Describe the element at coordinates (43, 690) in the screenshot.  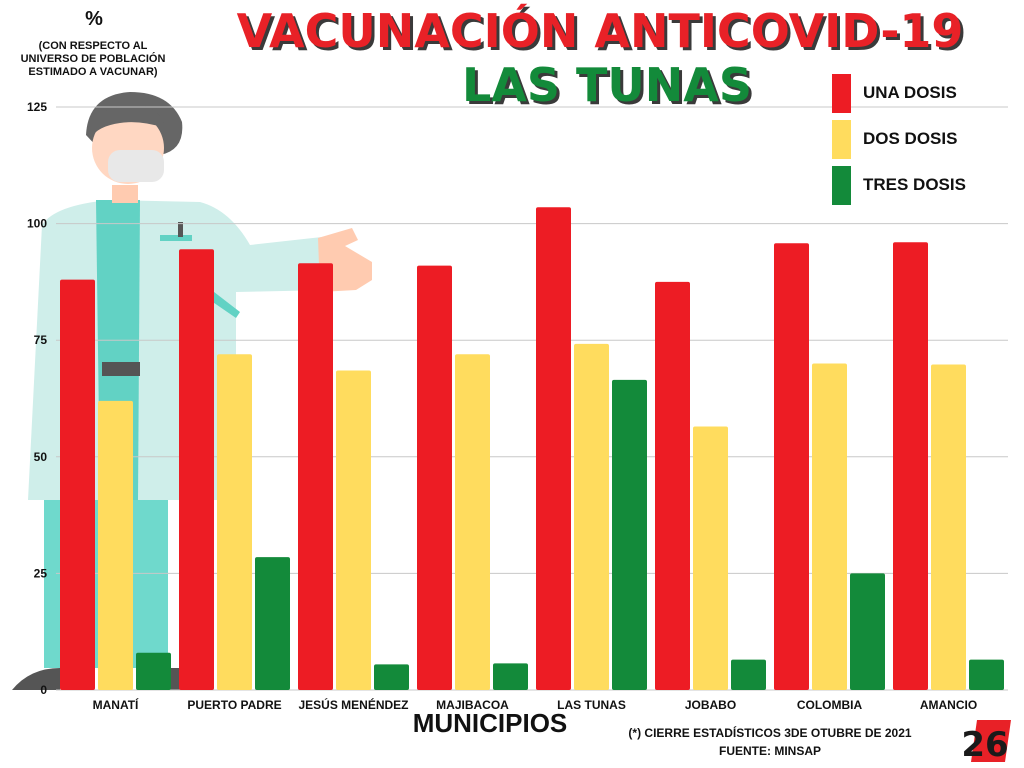
I see `y-tick-label: 0` at that location.